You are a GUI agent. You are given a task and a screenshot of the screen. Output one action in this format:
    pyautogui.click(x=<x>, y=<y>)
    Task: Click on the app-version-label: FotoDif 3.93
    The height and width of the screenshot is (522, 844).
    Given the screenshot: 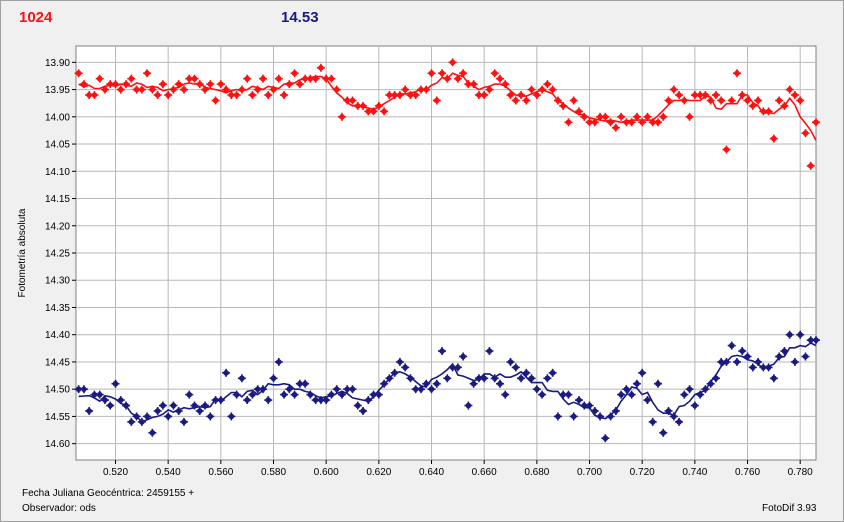 What is the action you would take?
    pyautogui.click(x=789, y=508)
    